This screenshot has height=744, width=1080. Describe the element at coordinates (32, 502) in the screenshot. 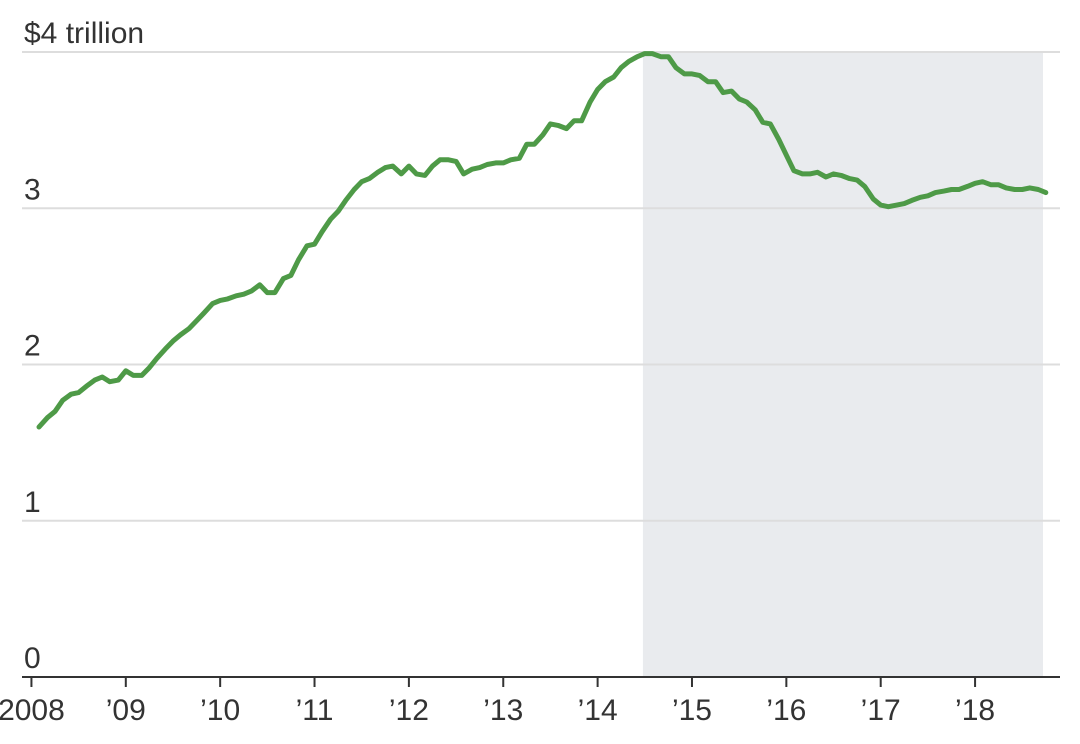

I see `y-tick-label-1: 1` at that location.